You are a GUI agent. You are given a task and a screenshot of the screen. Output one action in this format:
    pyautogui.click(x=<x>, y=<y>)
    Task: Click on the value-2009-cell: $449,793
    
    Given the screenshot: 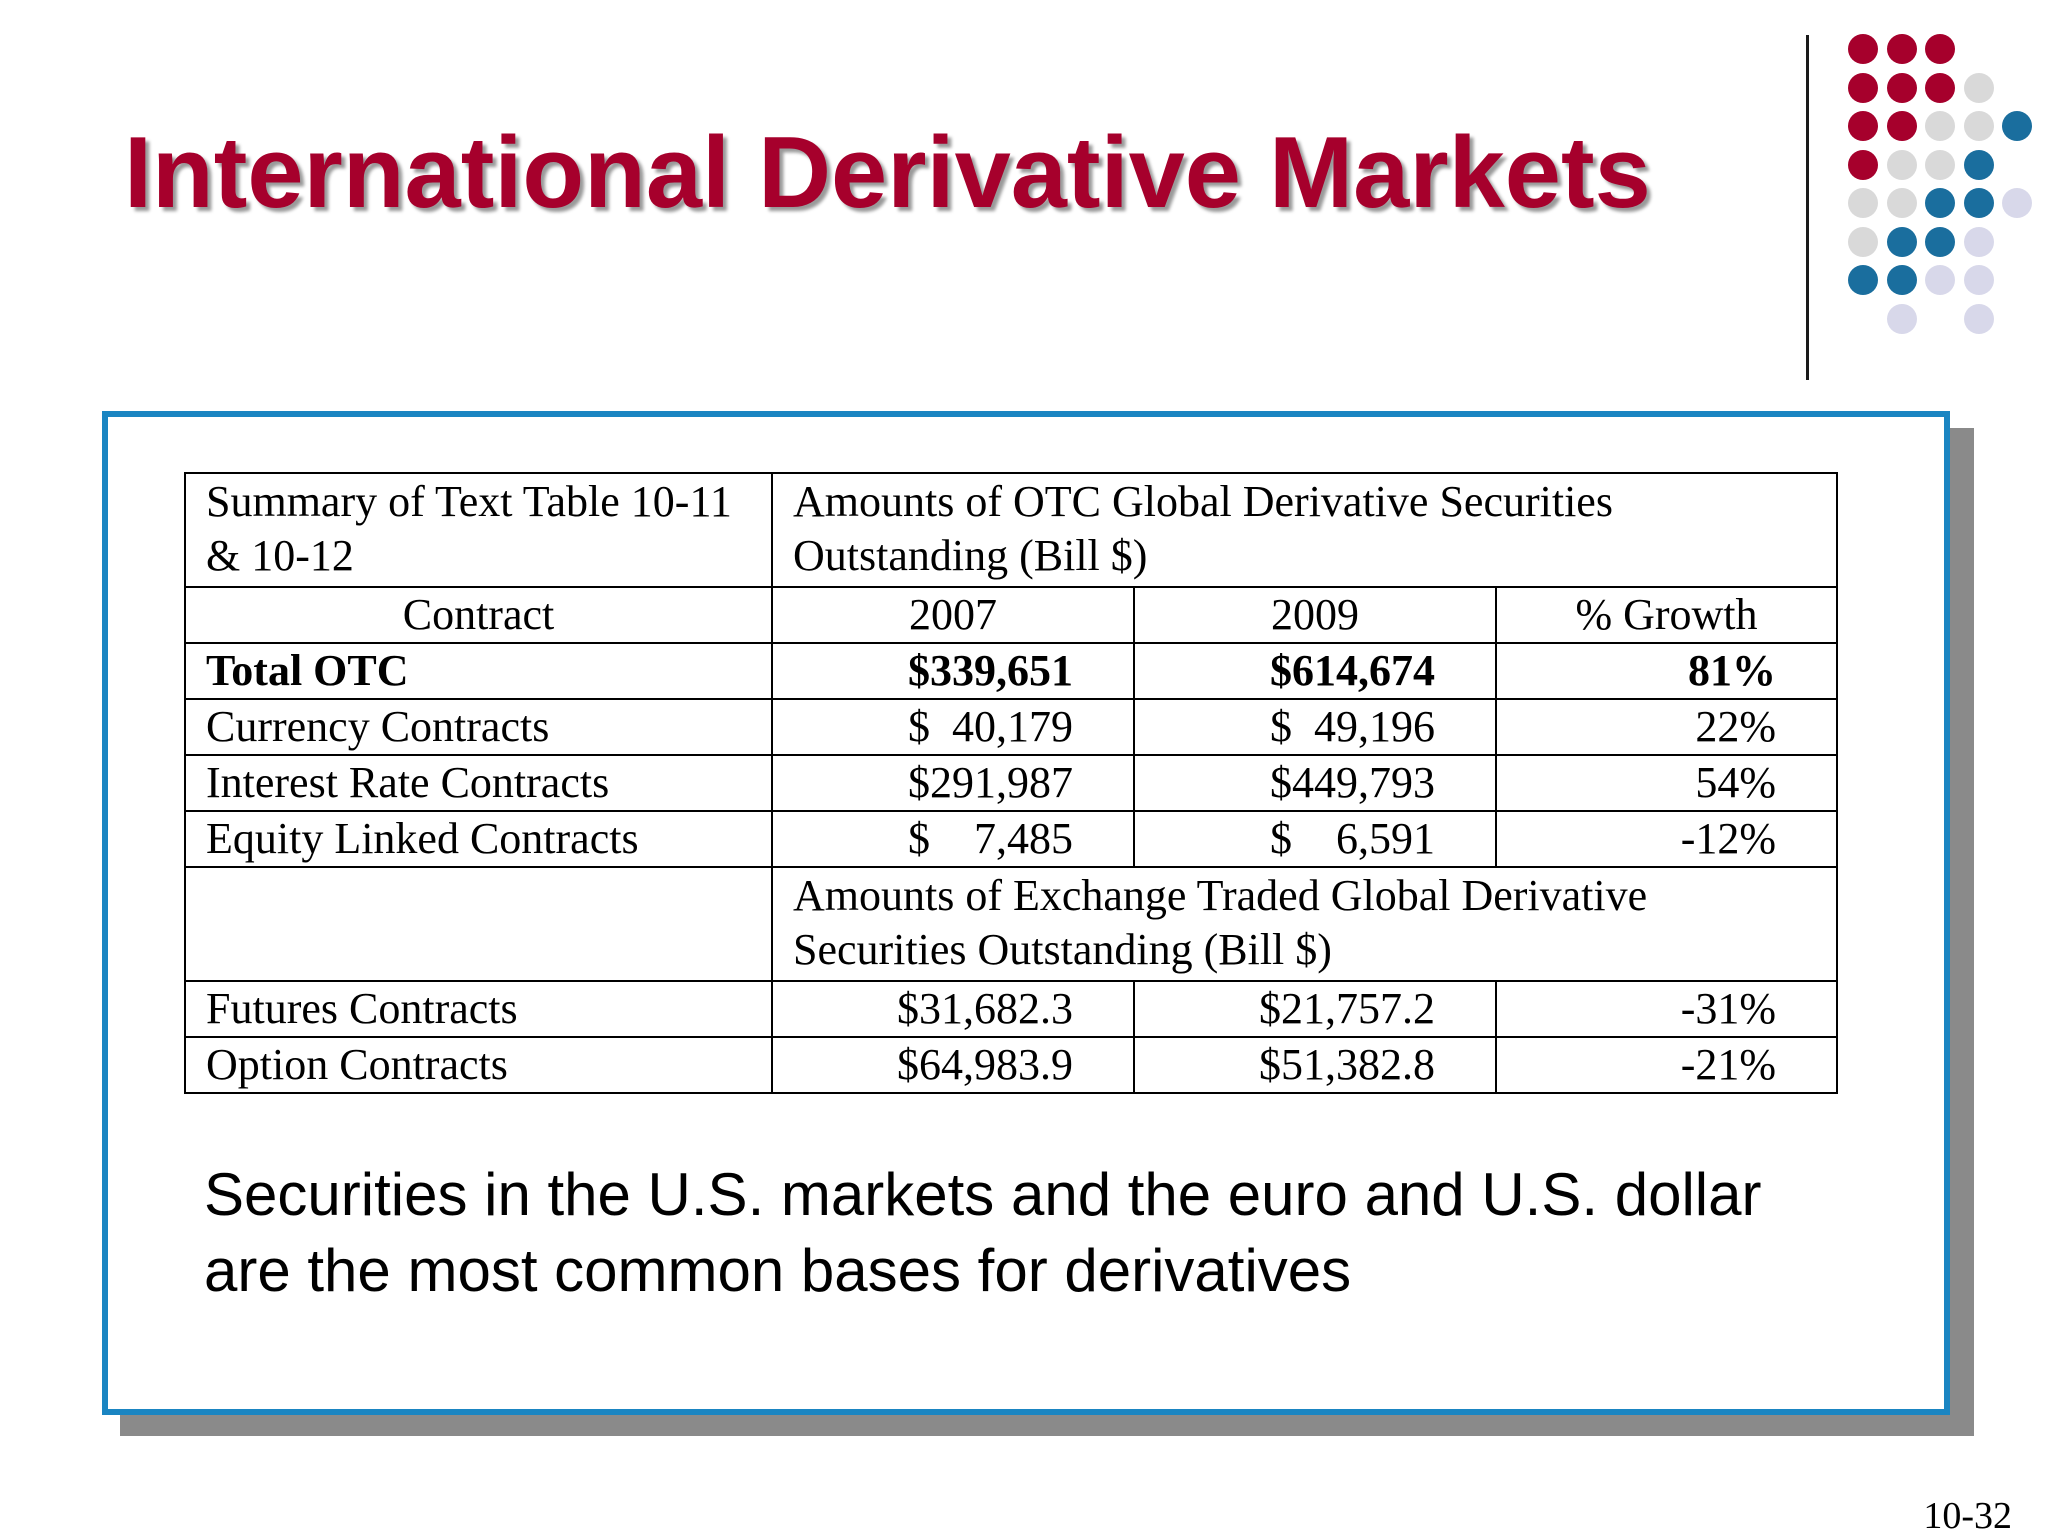 What is the action you would take?
    pyautogui.click(x=1315, y=783)
    